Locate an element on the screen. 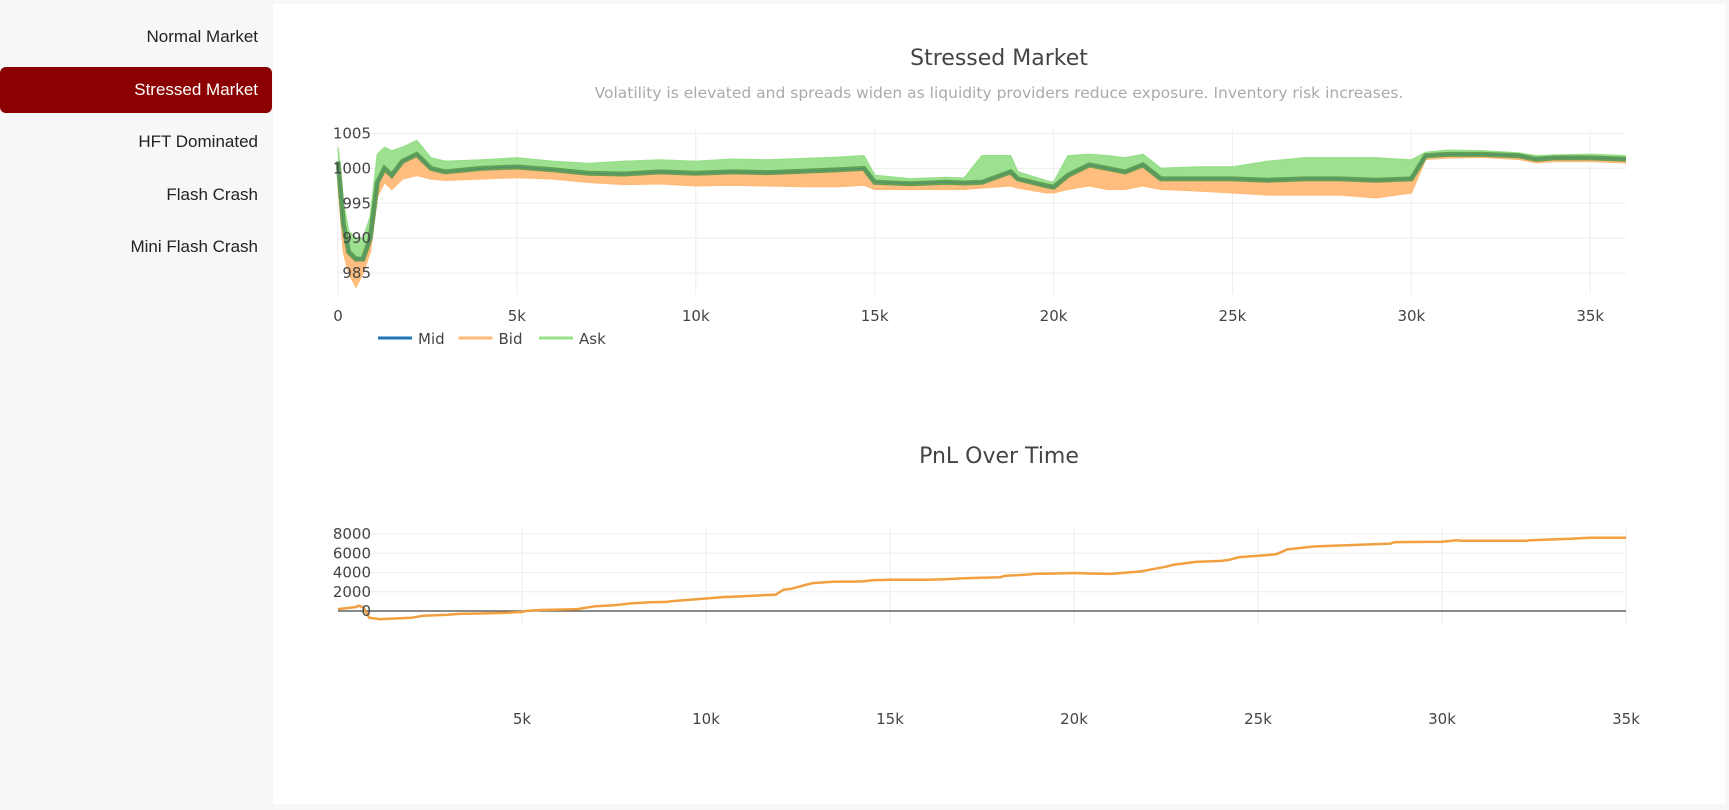 Image resolution: width=1729 pixels, height=810 pixels. mid-overlap-band is located at coordinates (981, 206).